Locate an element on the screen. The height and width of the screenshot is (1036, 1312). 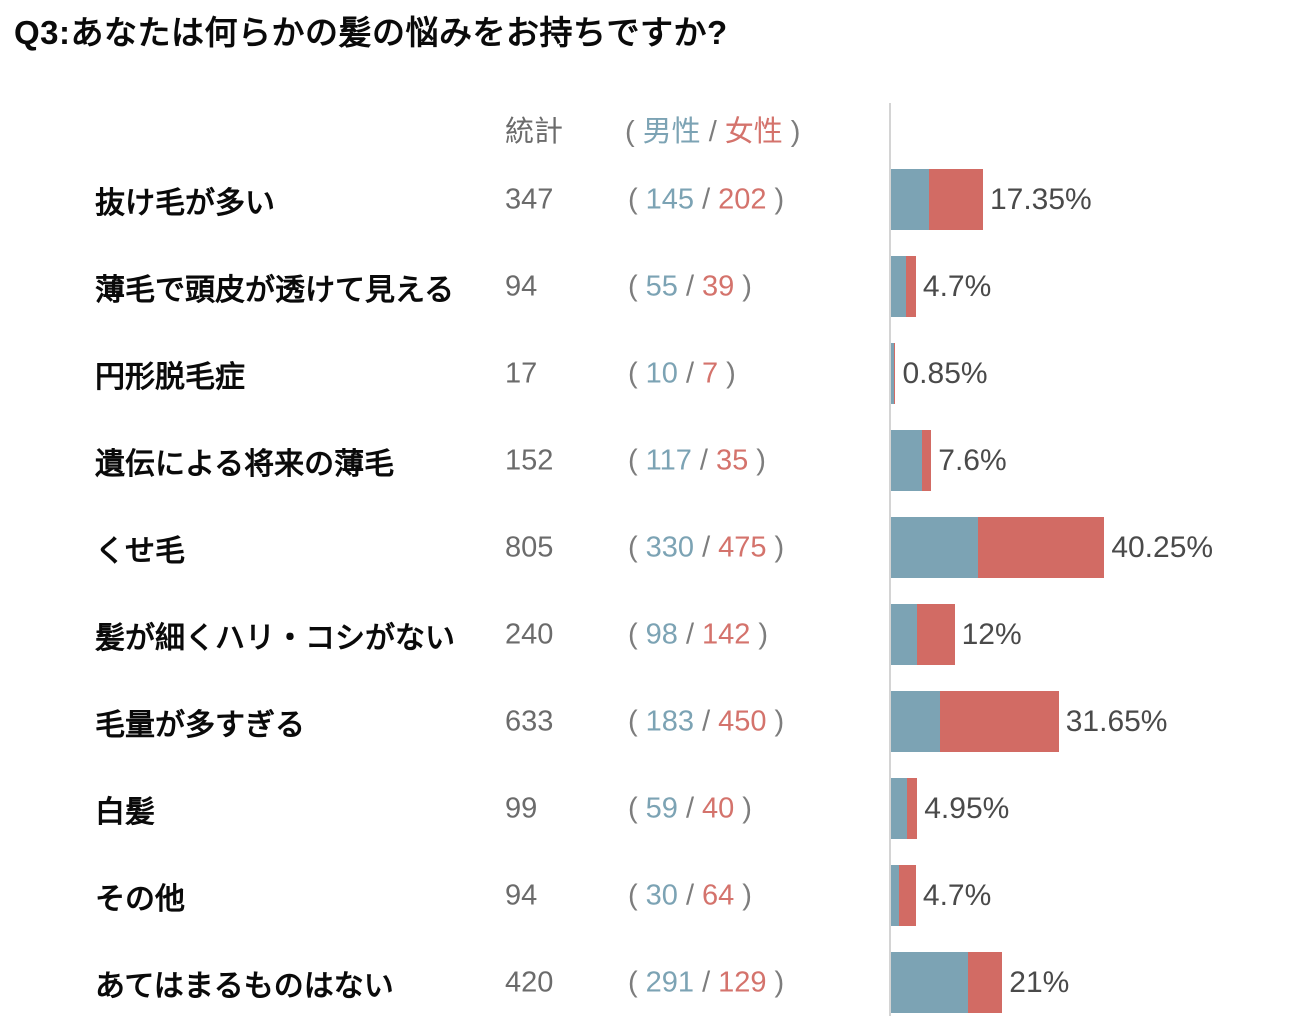
male-value: 55 is located at coordinates (661, 286).